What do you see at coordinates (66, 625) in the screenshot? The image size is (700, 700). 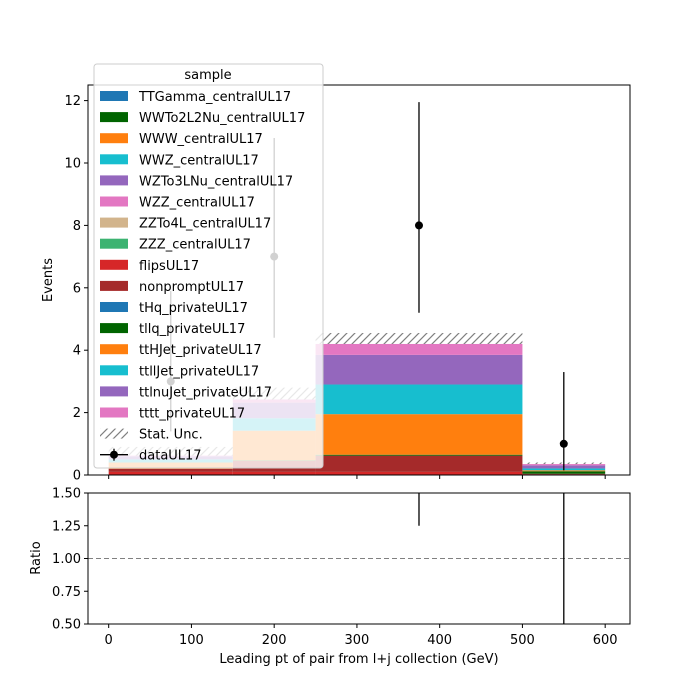 I see `ratio-y-tick-label-0.50: 0.50` at bounding box center [66, 625].